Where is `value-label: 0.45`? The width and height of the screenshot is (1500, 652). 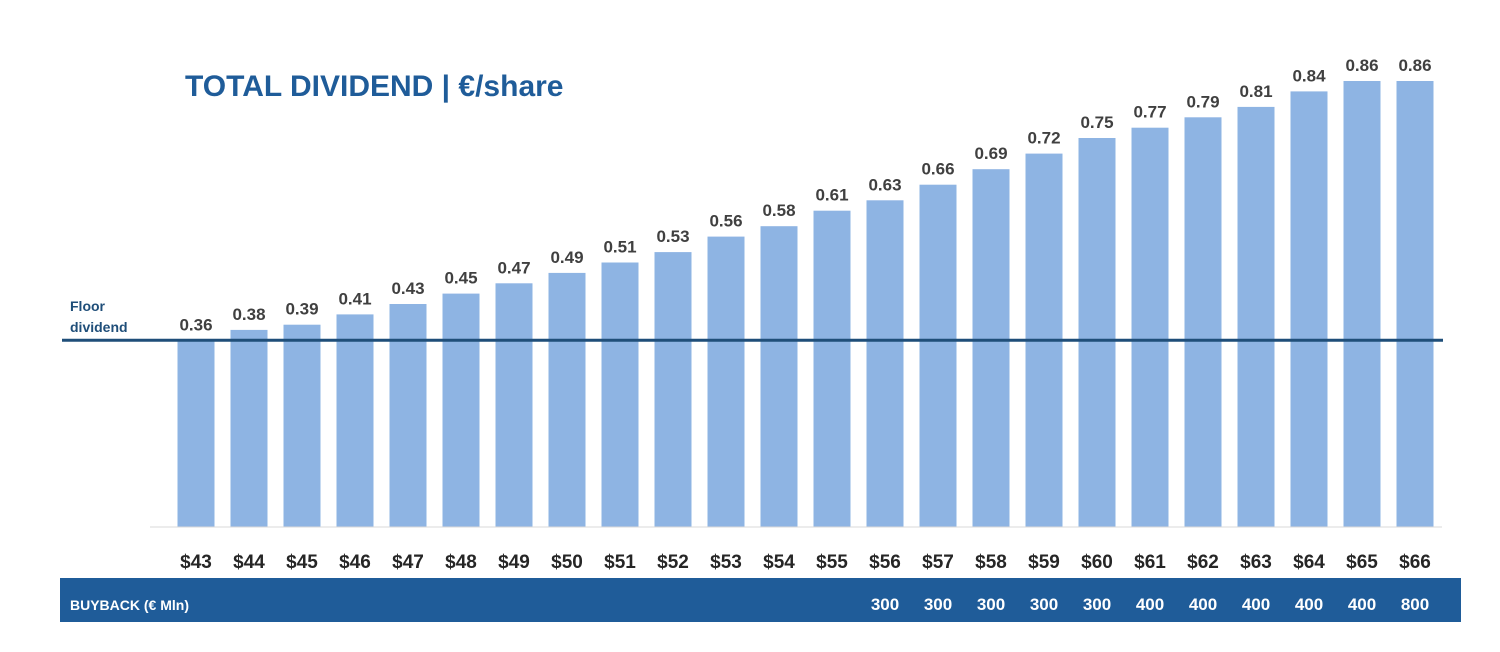
value-label: 0.45 is located at coordinates (460, 278).